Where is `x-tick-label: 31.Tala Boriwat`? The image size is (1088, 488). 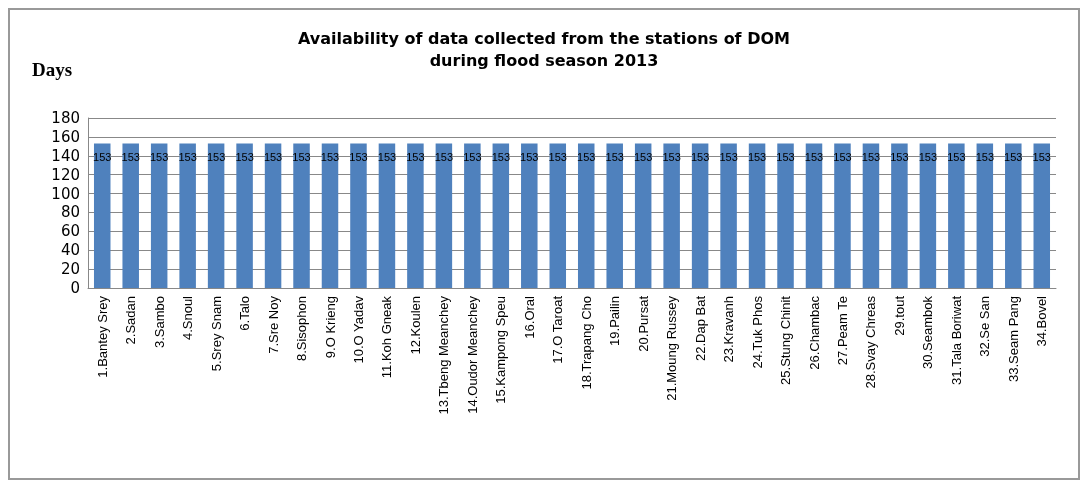
x-tick-label: 31.Tala Boriwat is located at coordinates (956, 340).